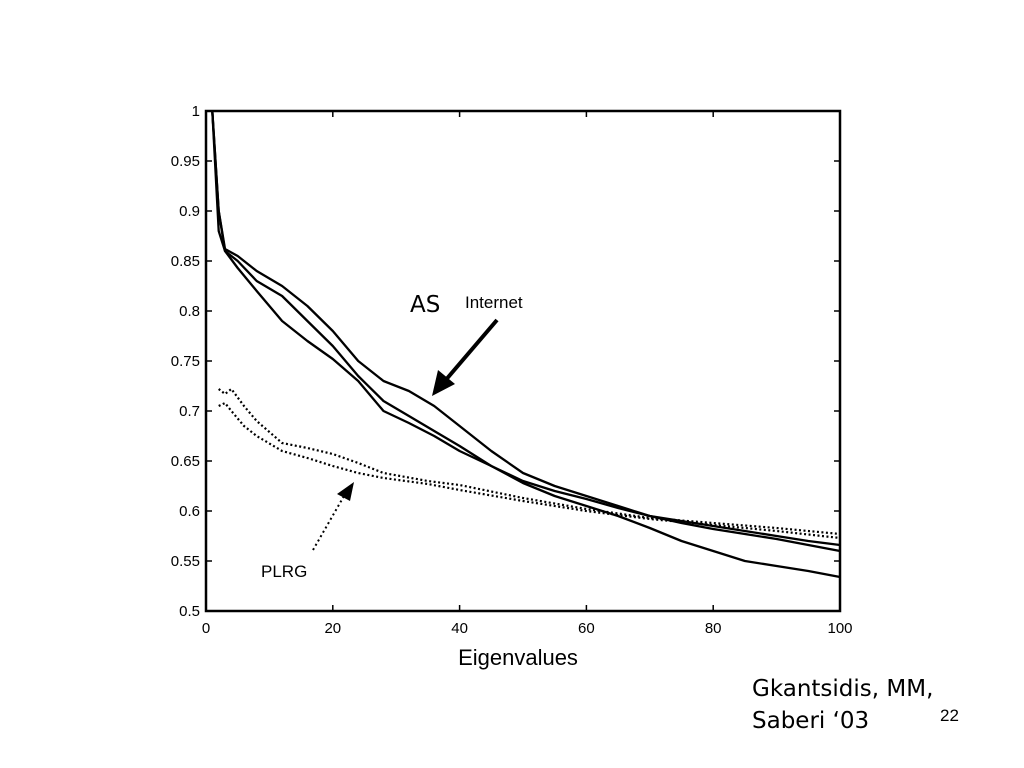  What do you see at coordinates (206, 628) in the screenshot?
I see `x-tick-label: 0` at bounding box center [206, 628].